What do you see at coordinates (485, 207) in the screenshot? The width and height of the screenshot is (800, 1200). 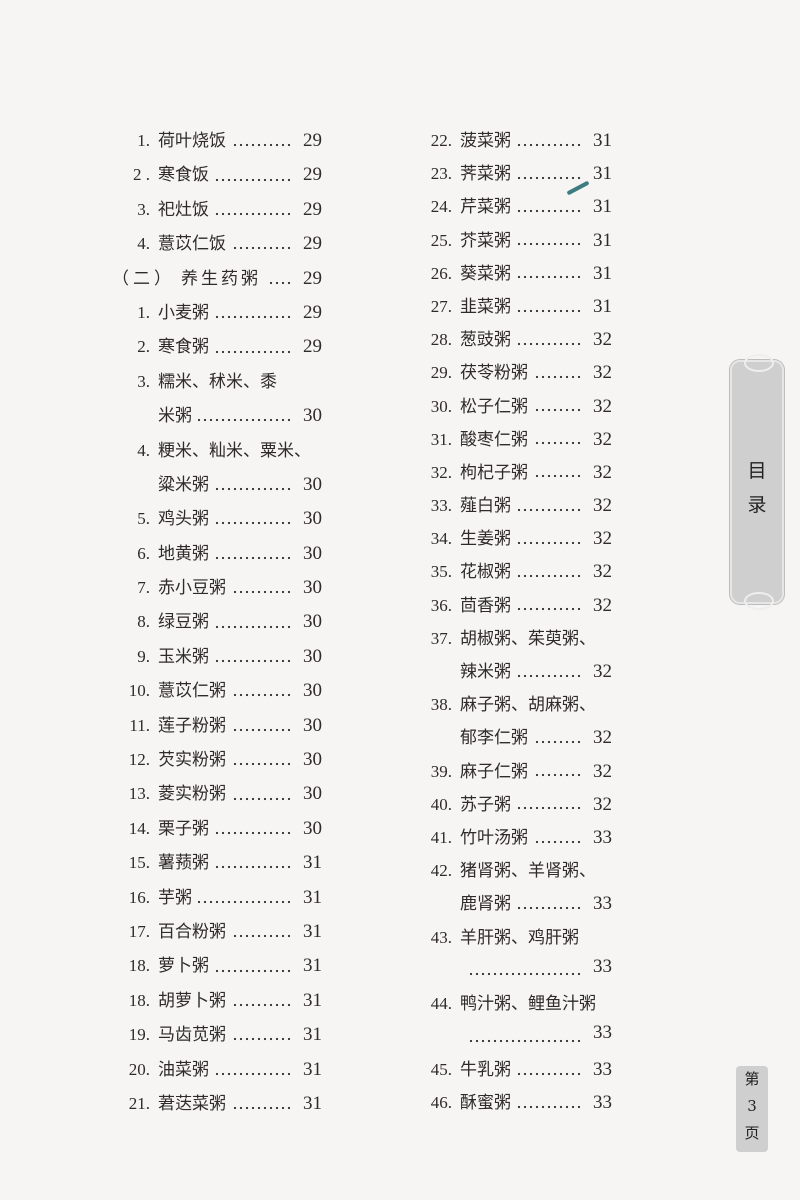 I see `entry-title: 芹菜粥` at bounding box center [485, 207].